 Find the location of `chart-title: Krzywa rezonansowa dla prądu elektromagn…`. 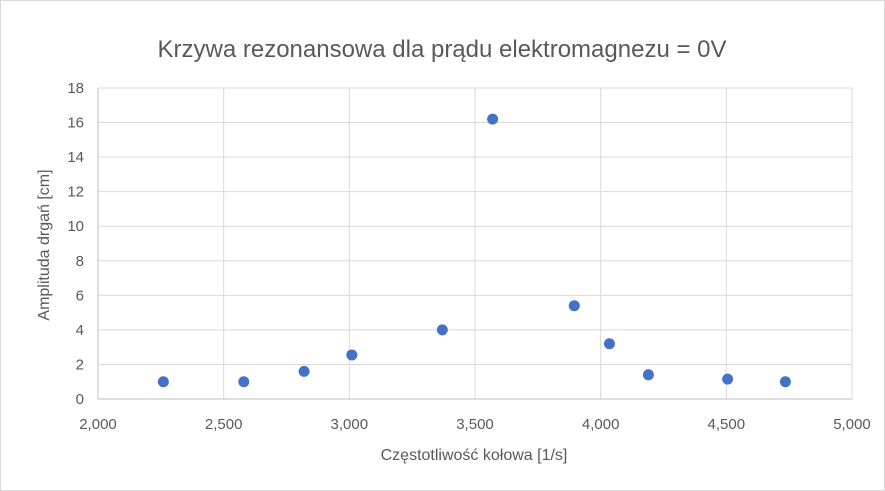

chart-title: Krzywa rezonansowa dla prądu elektromagn… is located at coordinates (442, 49).